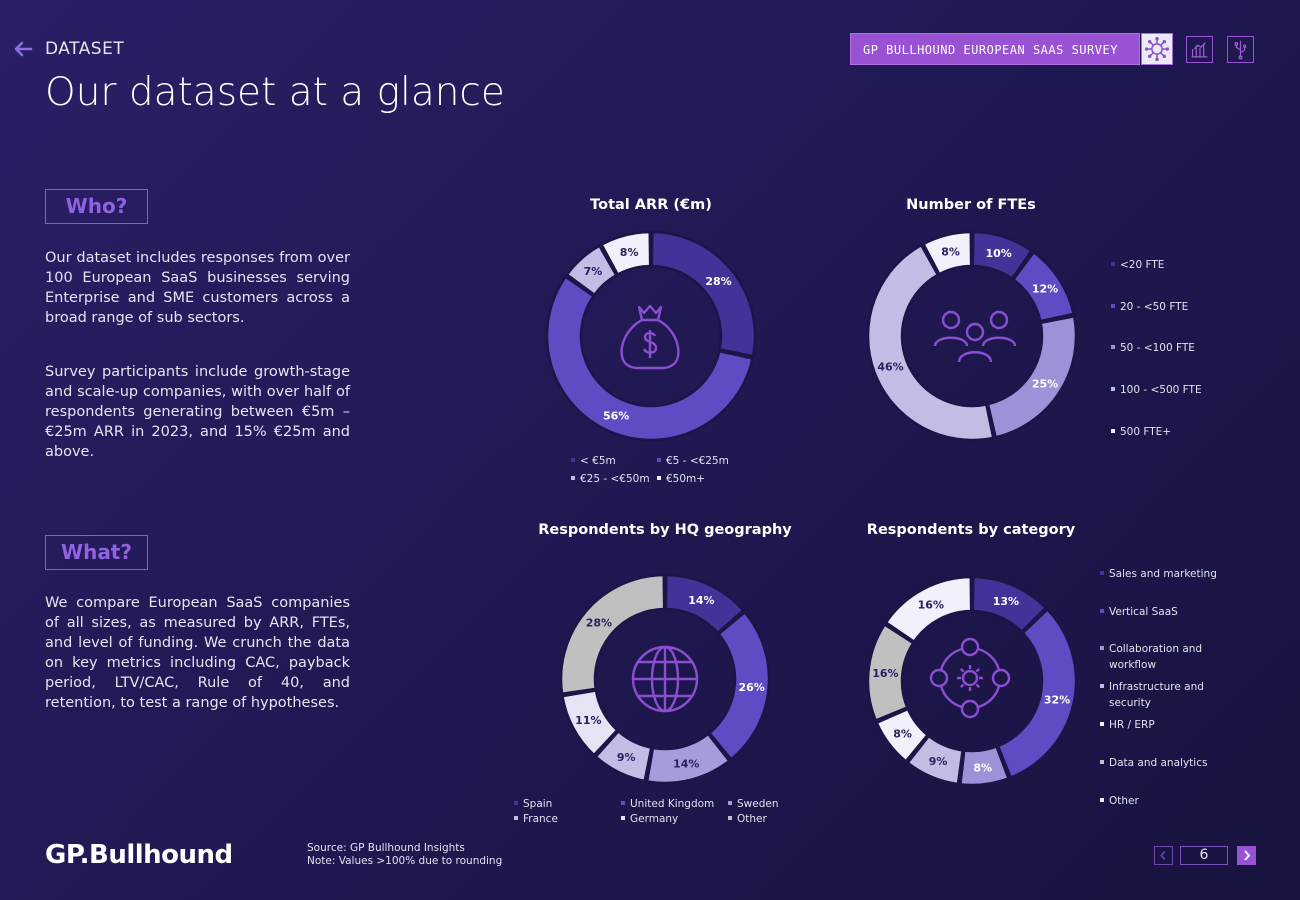 The width and height of the screenshot is (1300, 900). I want to click on legend-item: Vertical SaaS, so click(1139, 613).